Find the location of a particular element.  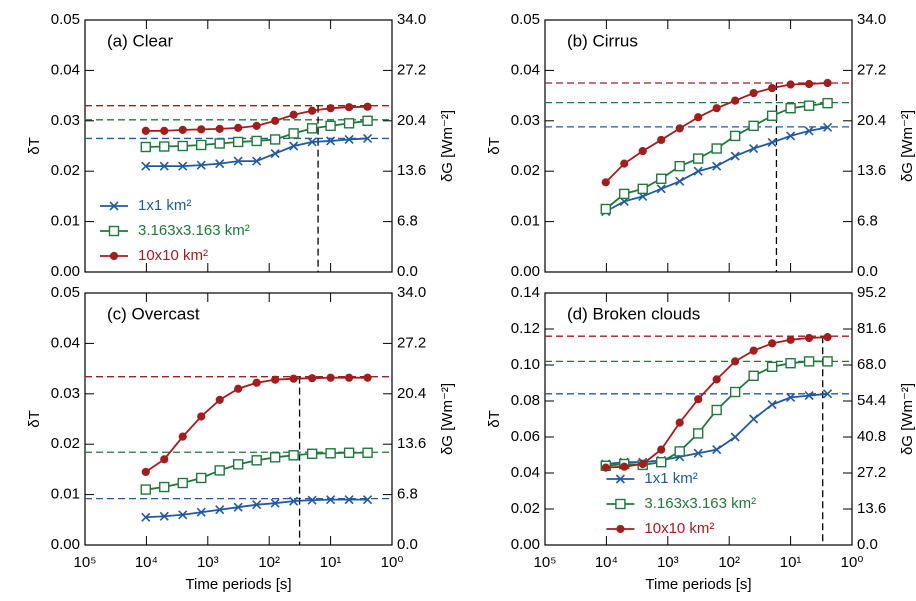

x-tick-label: 10¹ is located at coordinates (791, 562).